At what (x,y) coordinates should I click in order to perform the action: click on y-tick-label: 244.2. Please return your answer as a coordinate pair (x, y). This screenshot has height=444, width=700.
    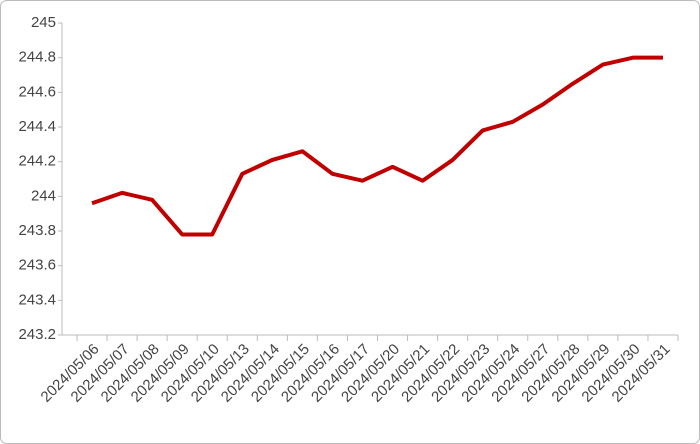
    Looking at the image, I should click on (37, 161).